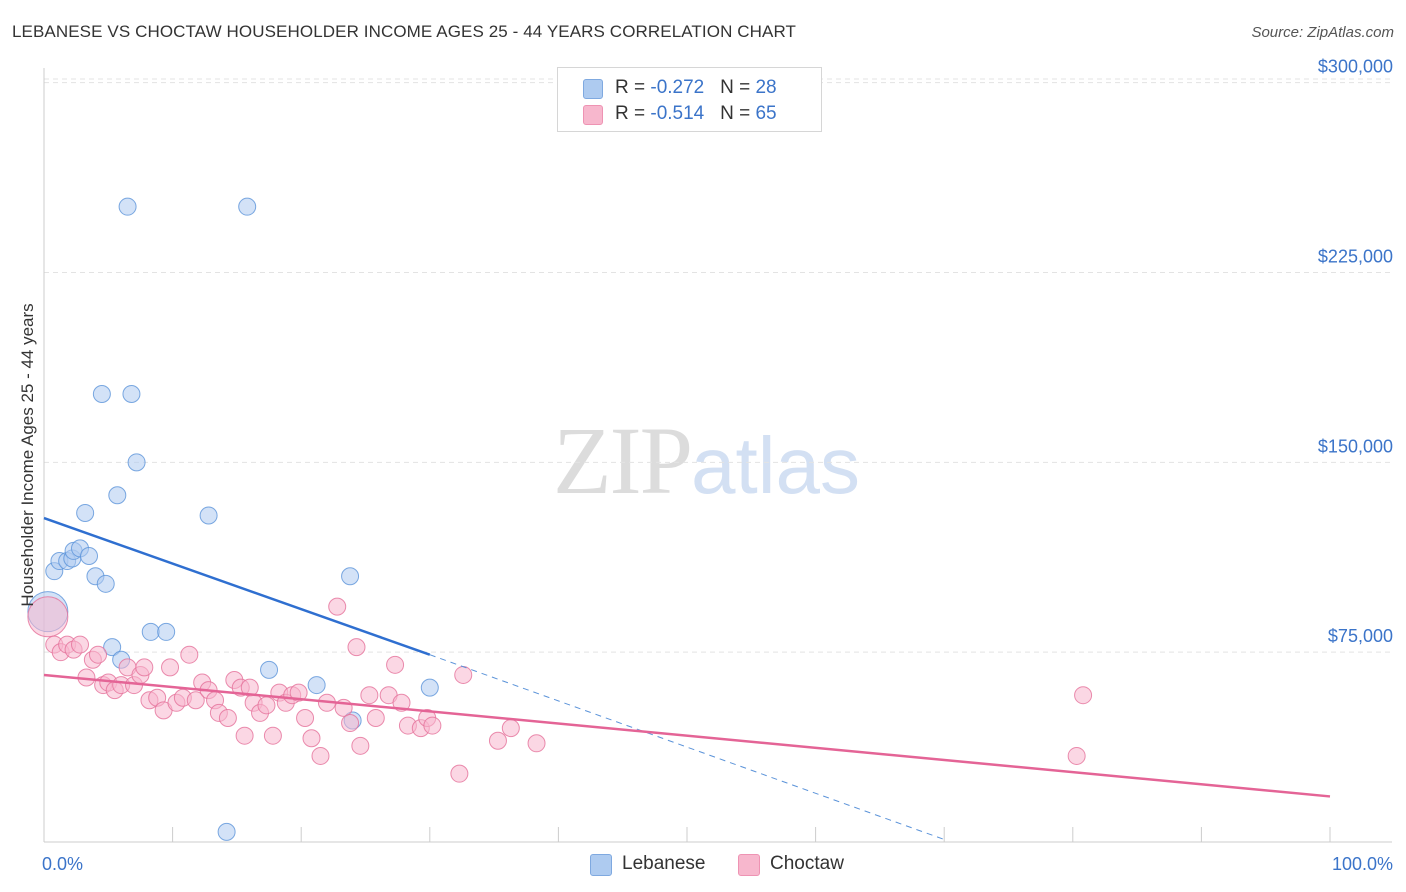 The image size is (1406, 892). What do you see at coordinates (775, 465) in the screenshot?
I see `watermark-atlas: atlas` at bounding box center [775, 465].